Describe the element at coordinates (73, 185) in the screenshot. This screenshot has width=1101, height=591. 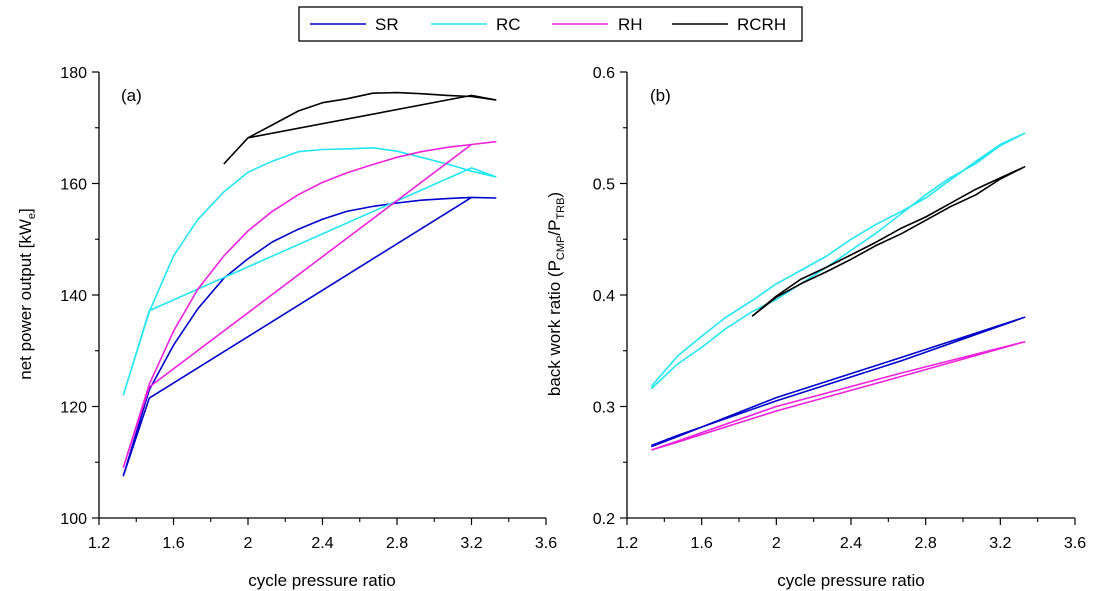
I see `y-tick-label: 160` at that location.